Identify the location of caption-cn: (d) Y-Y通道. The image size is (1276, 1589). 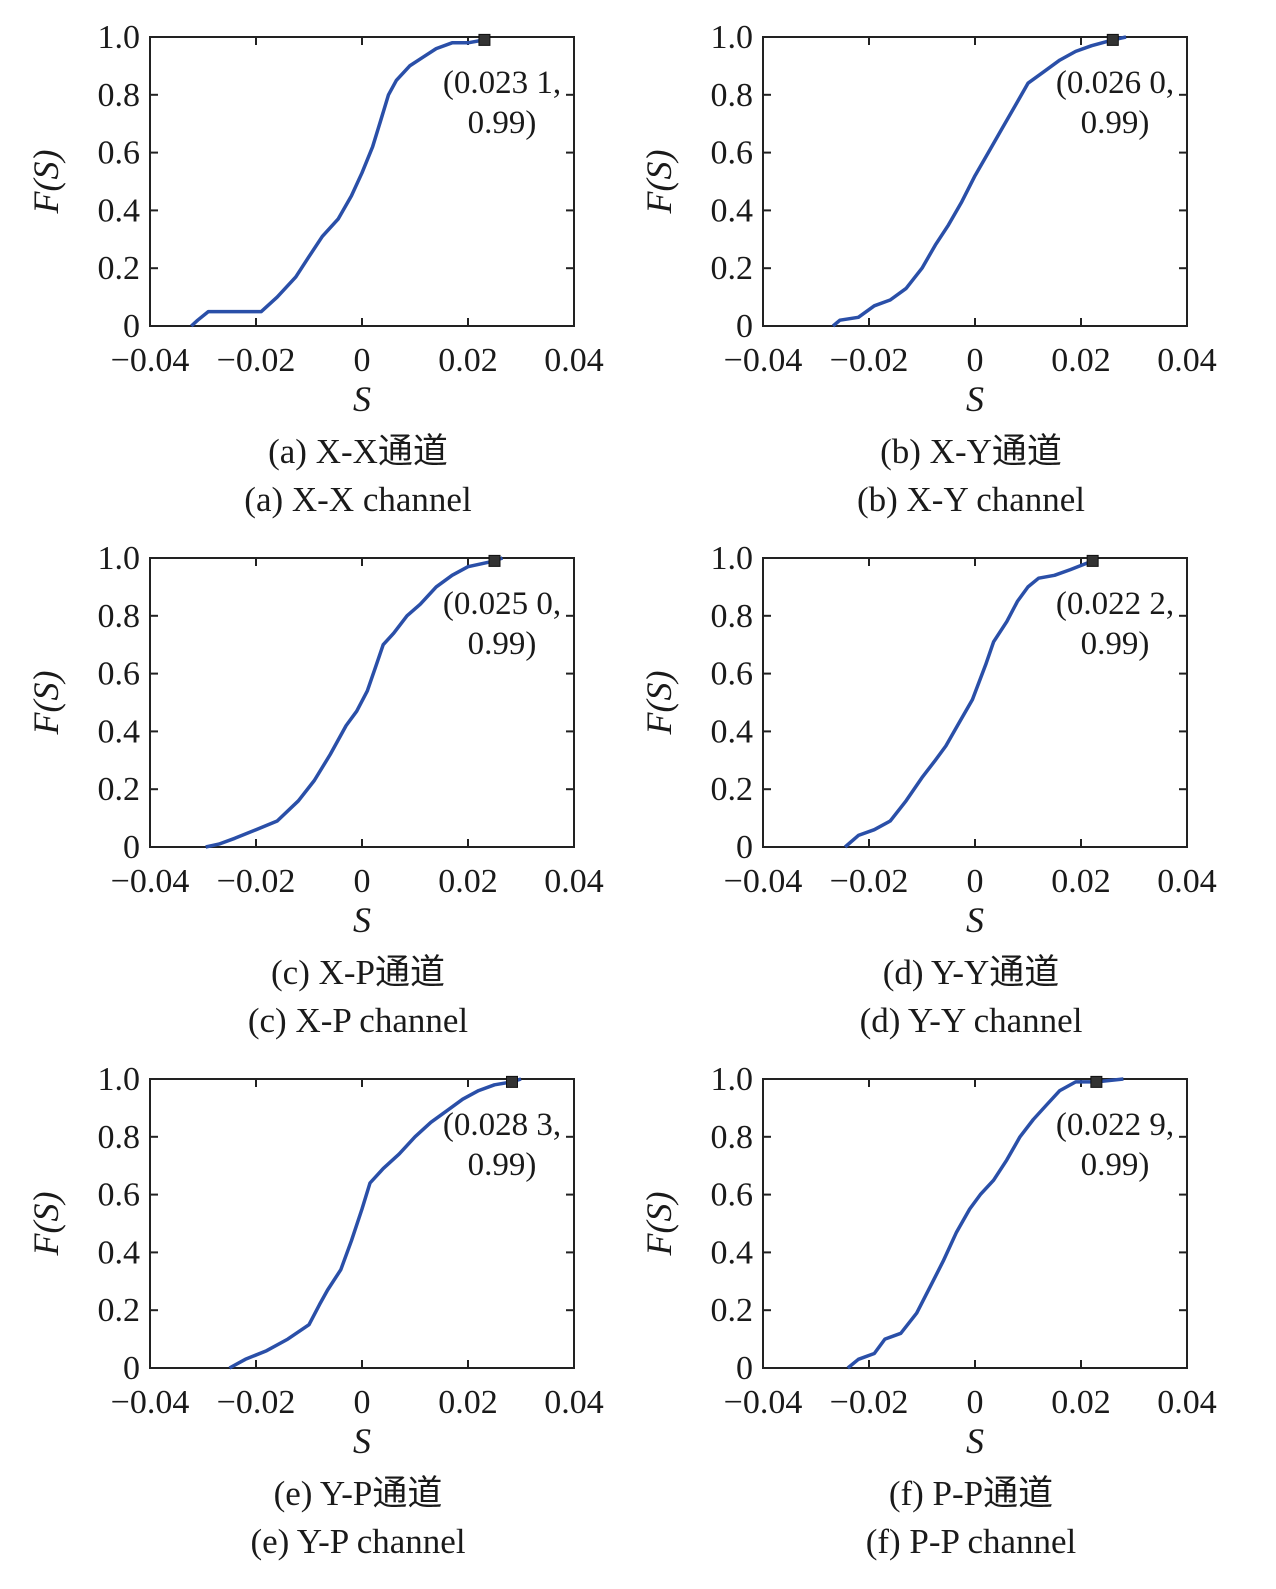
(971, 972).